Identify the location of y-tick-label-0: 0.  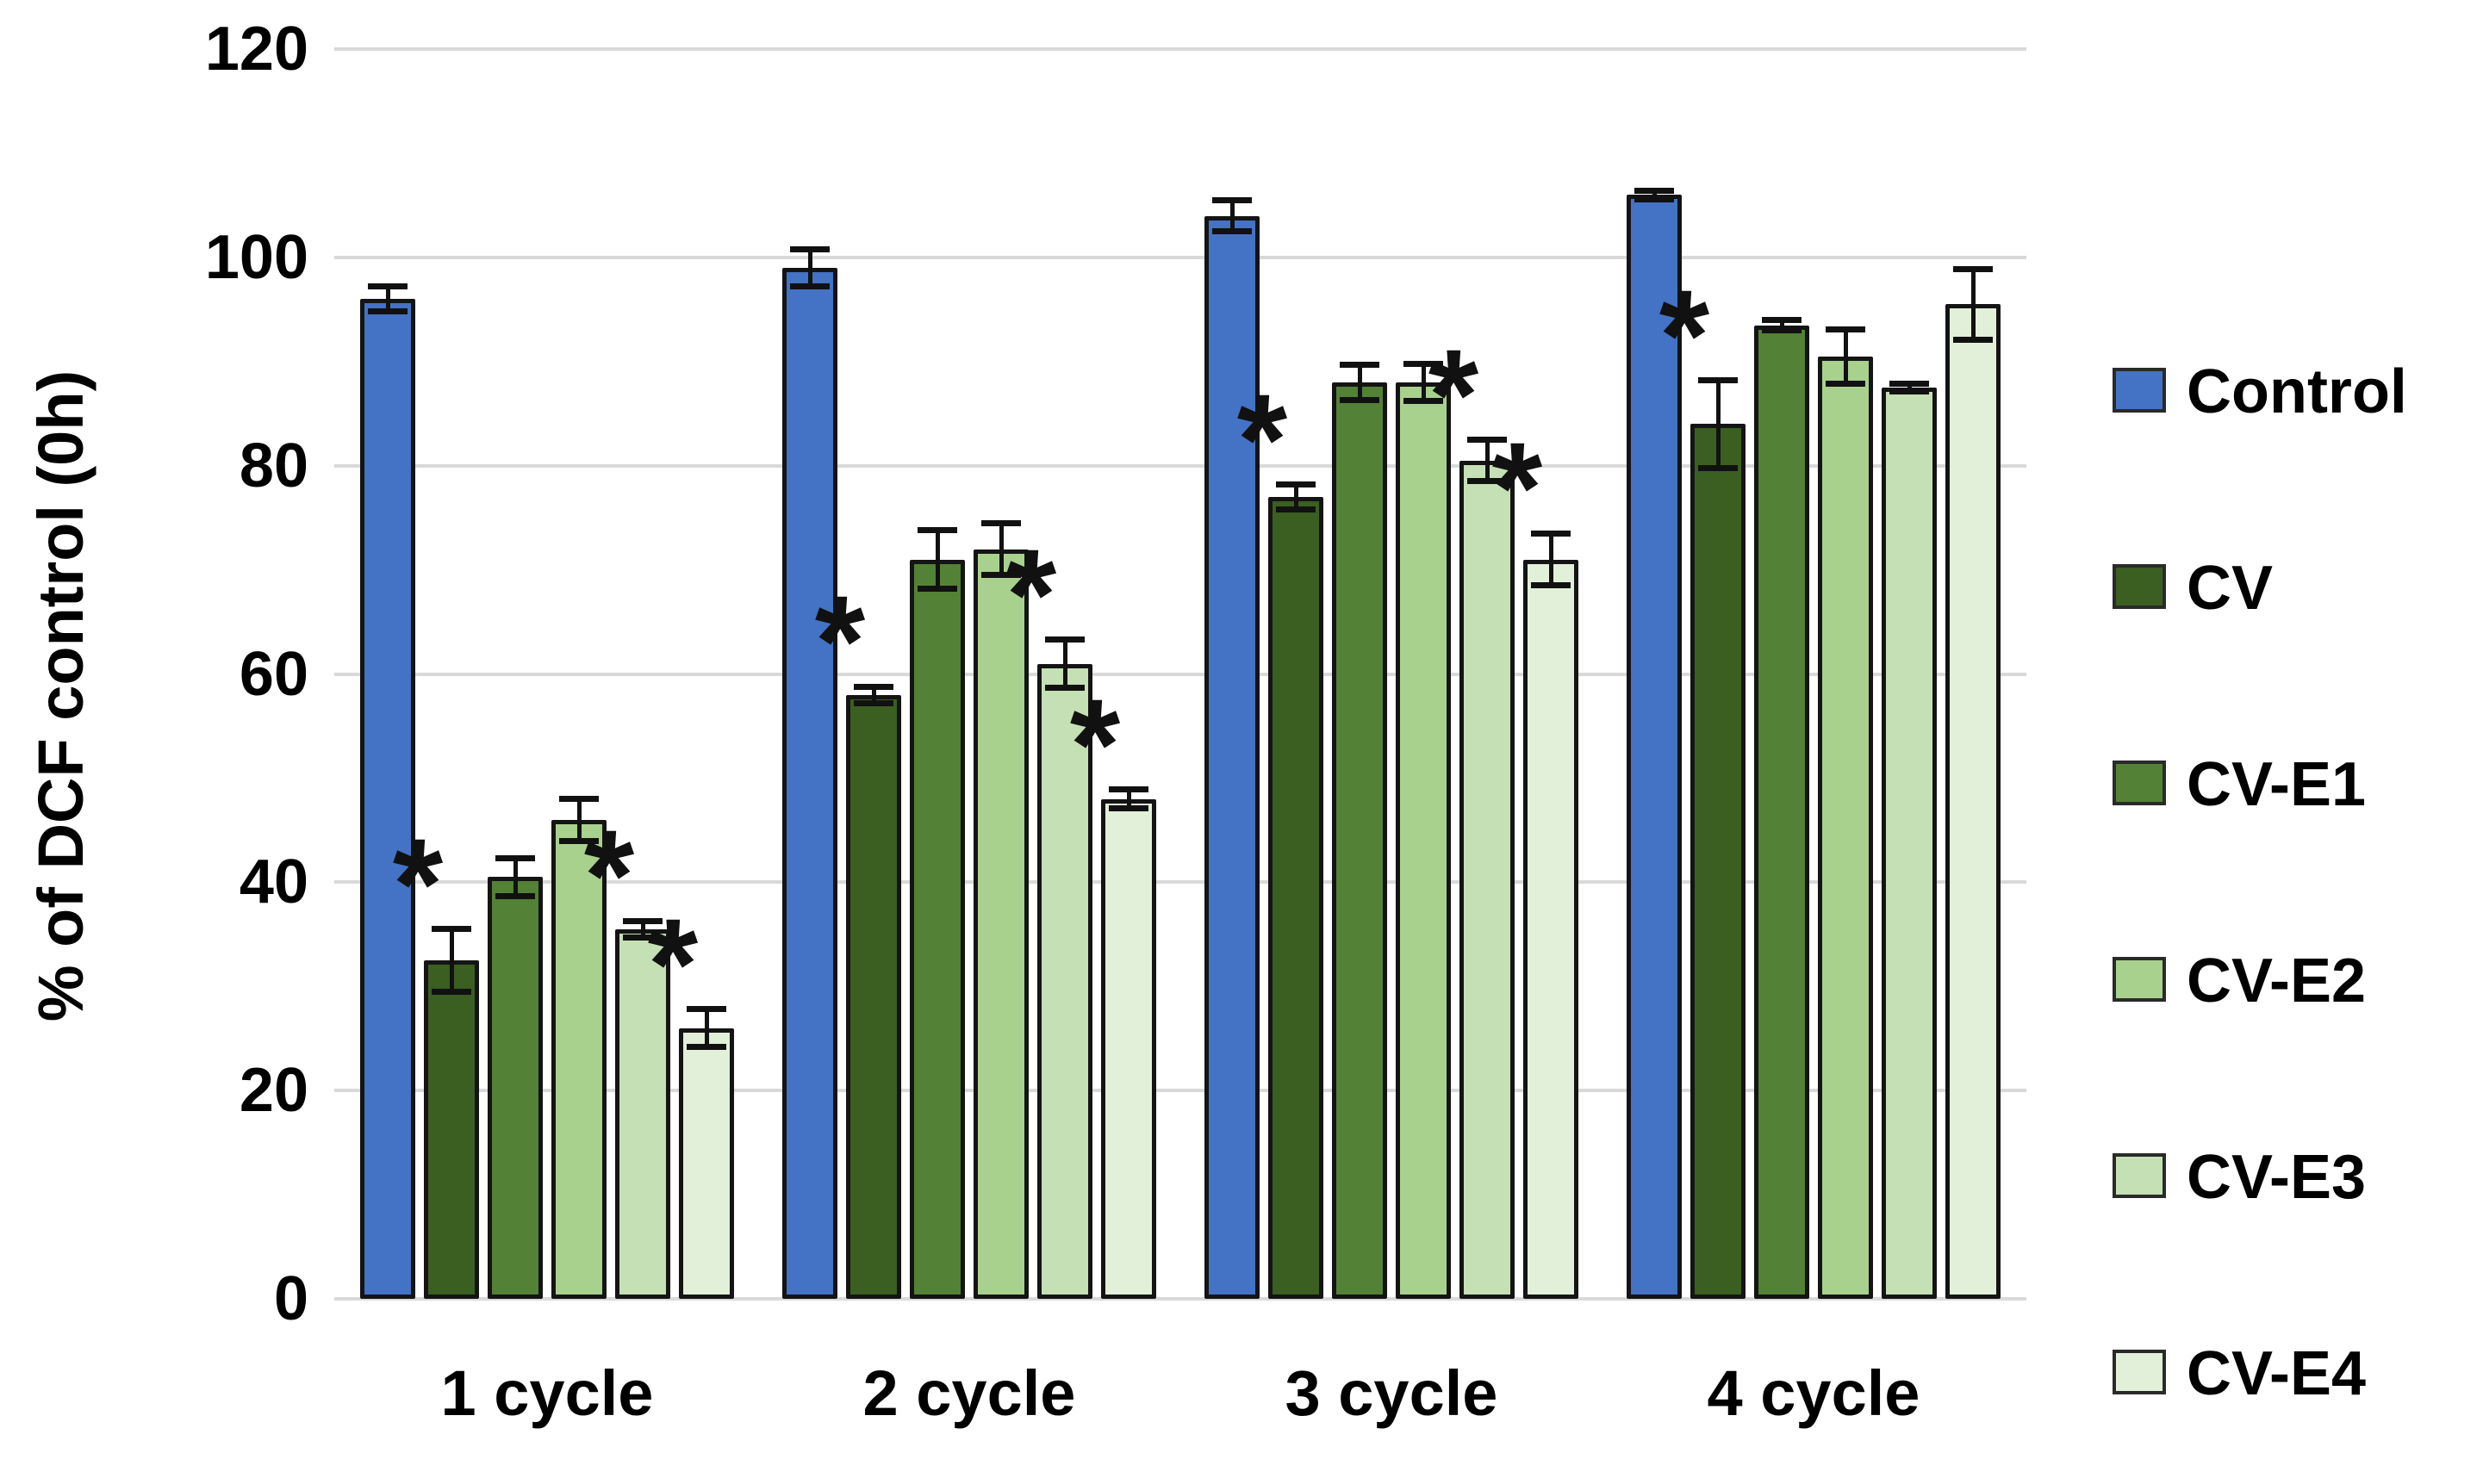
(290, 1298).